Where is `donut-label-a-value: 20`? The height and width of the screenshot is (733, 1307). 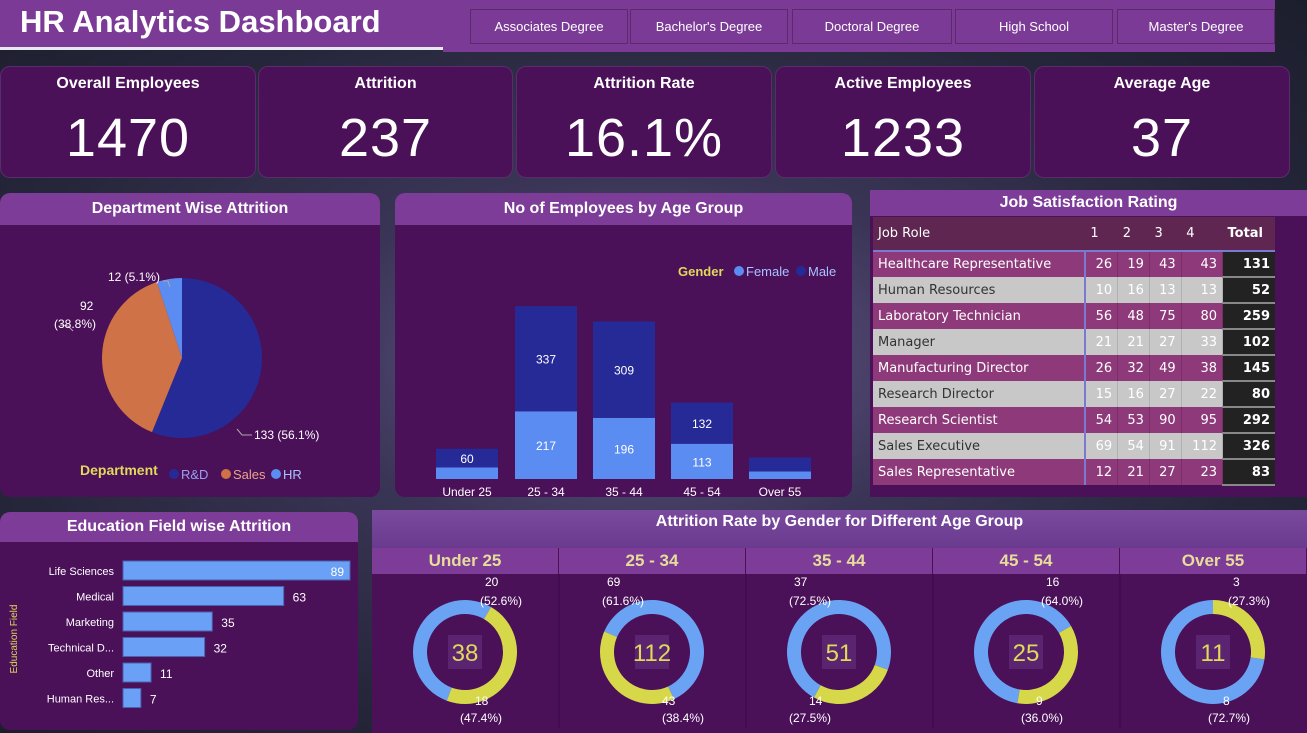
donut-label-a-value: 20 is located at coordinates (492, 582).